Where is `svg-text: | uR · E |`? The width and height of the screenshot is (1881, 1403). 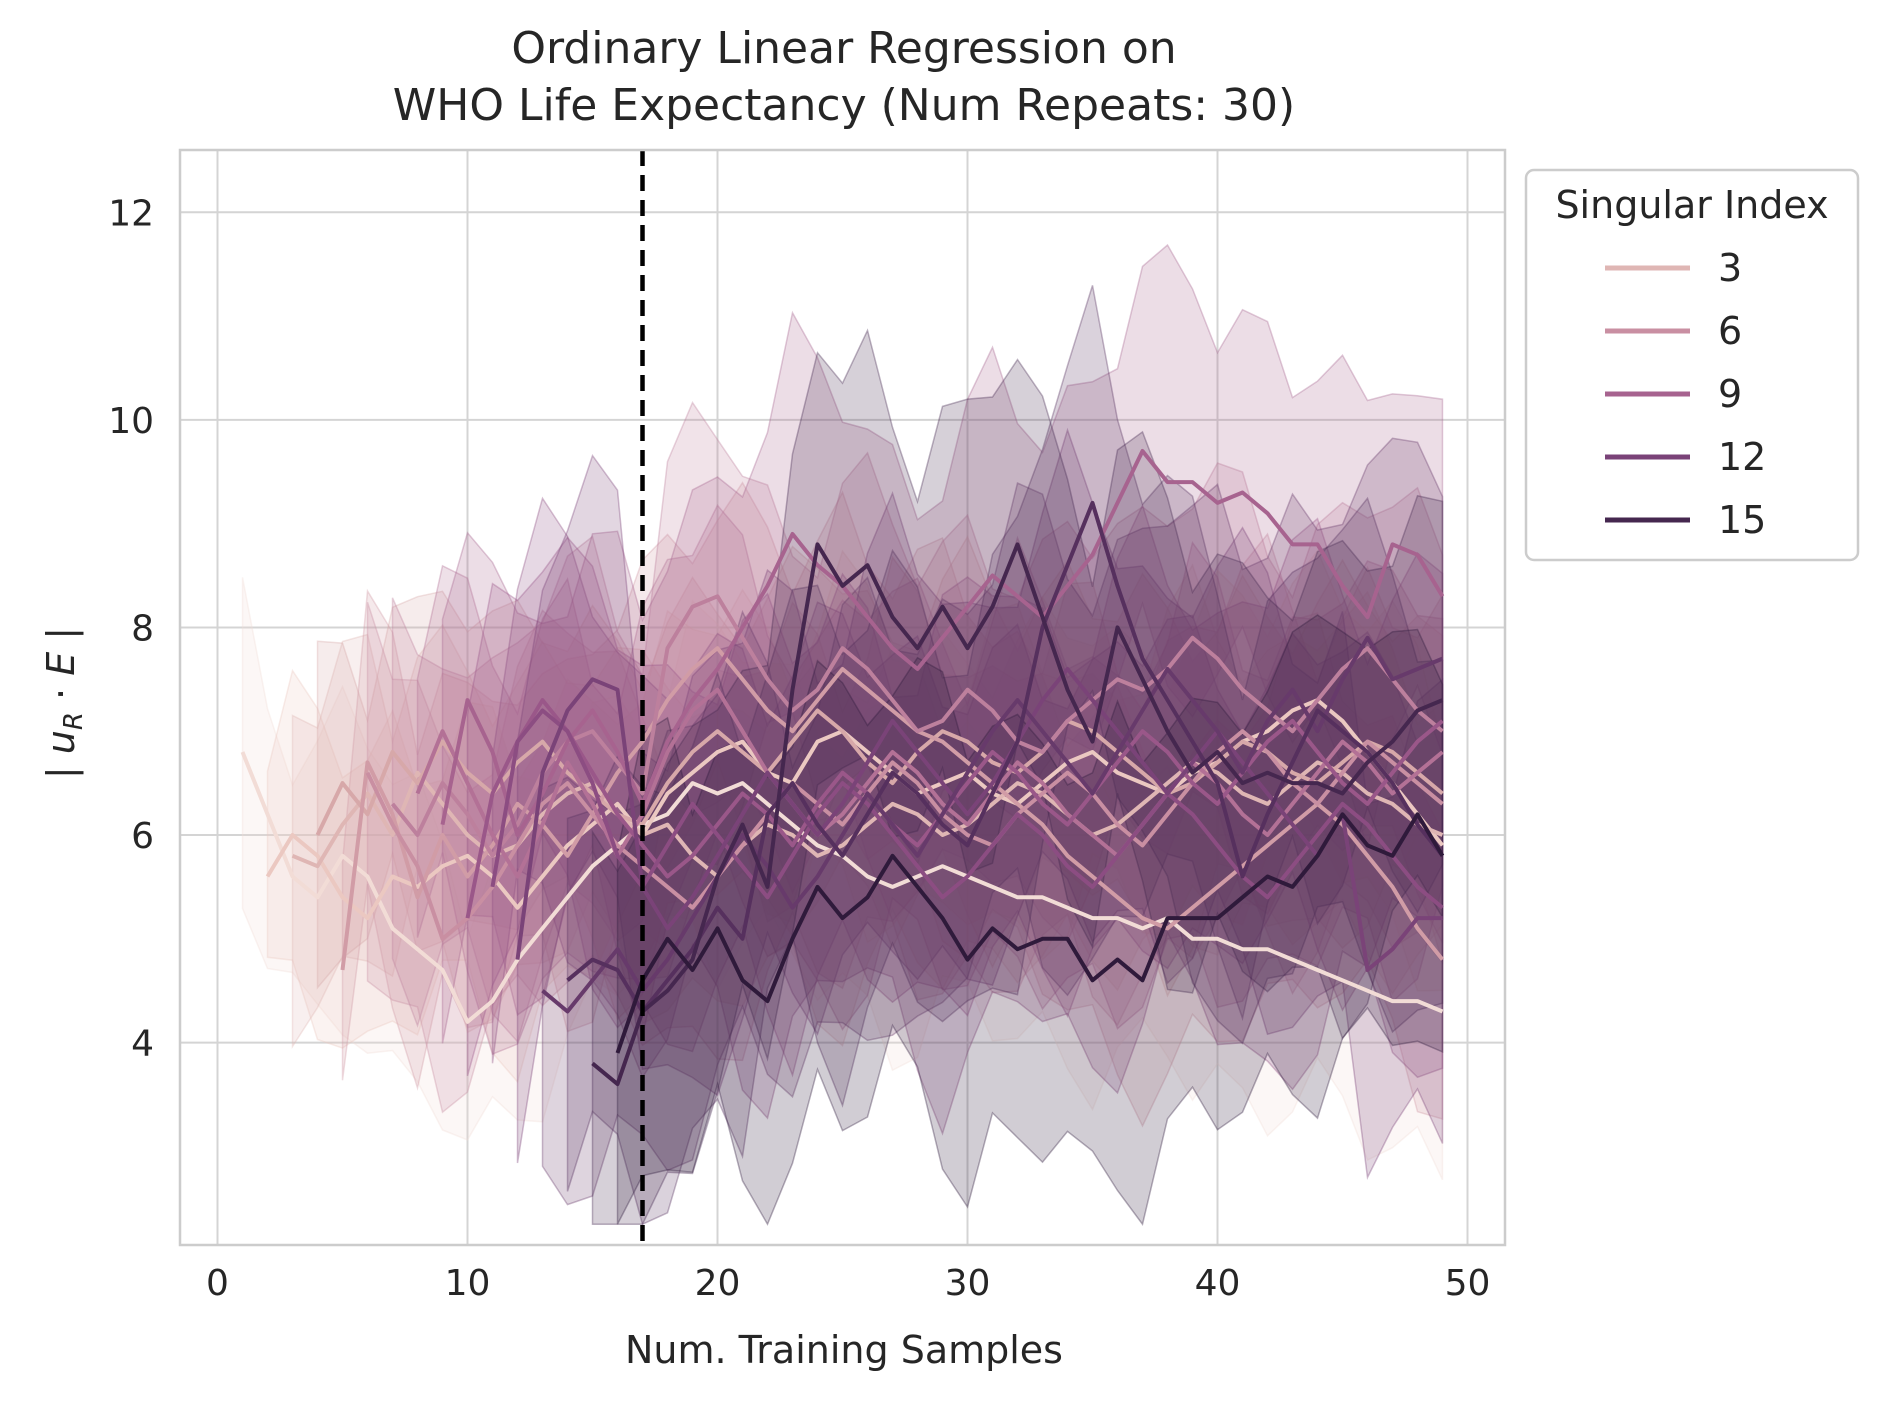
svg-text: | uR · E | is located at coordinates (64, 703).